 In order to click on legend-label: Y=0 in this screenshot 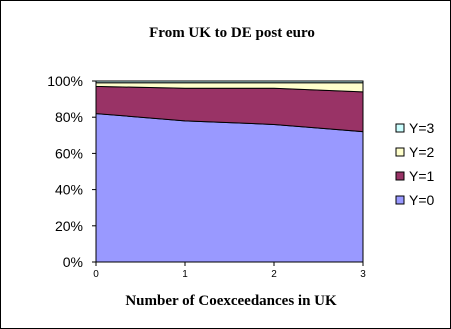, I will do `click(422, 200)`.